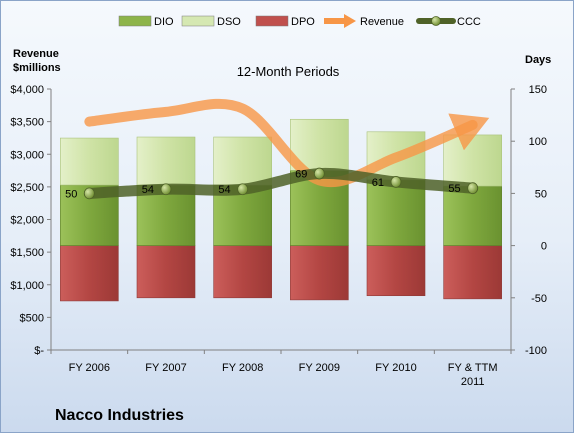 This screenshot has width=574, height=434. Describe the element at coordinates (301, 175) in the screenshot. I see `ccc-data-label: 69` at that location.